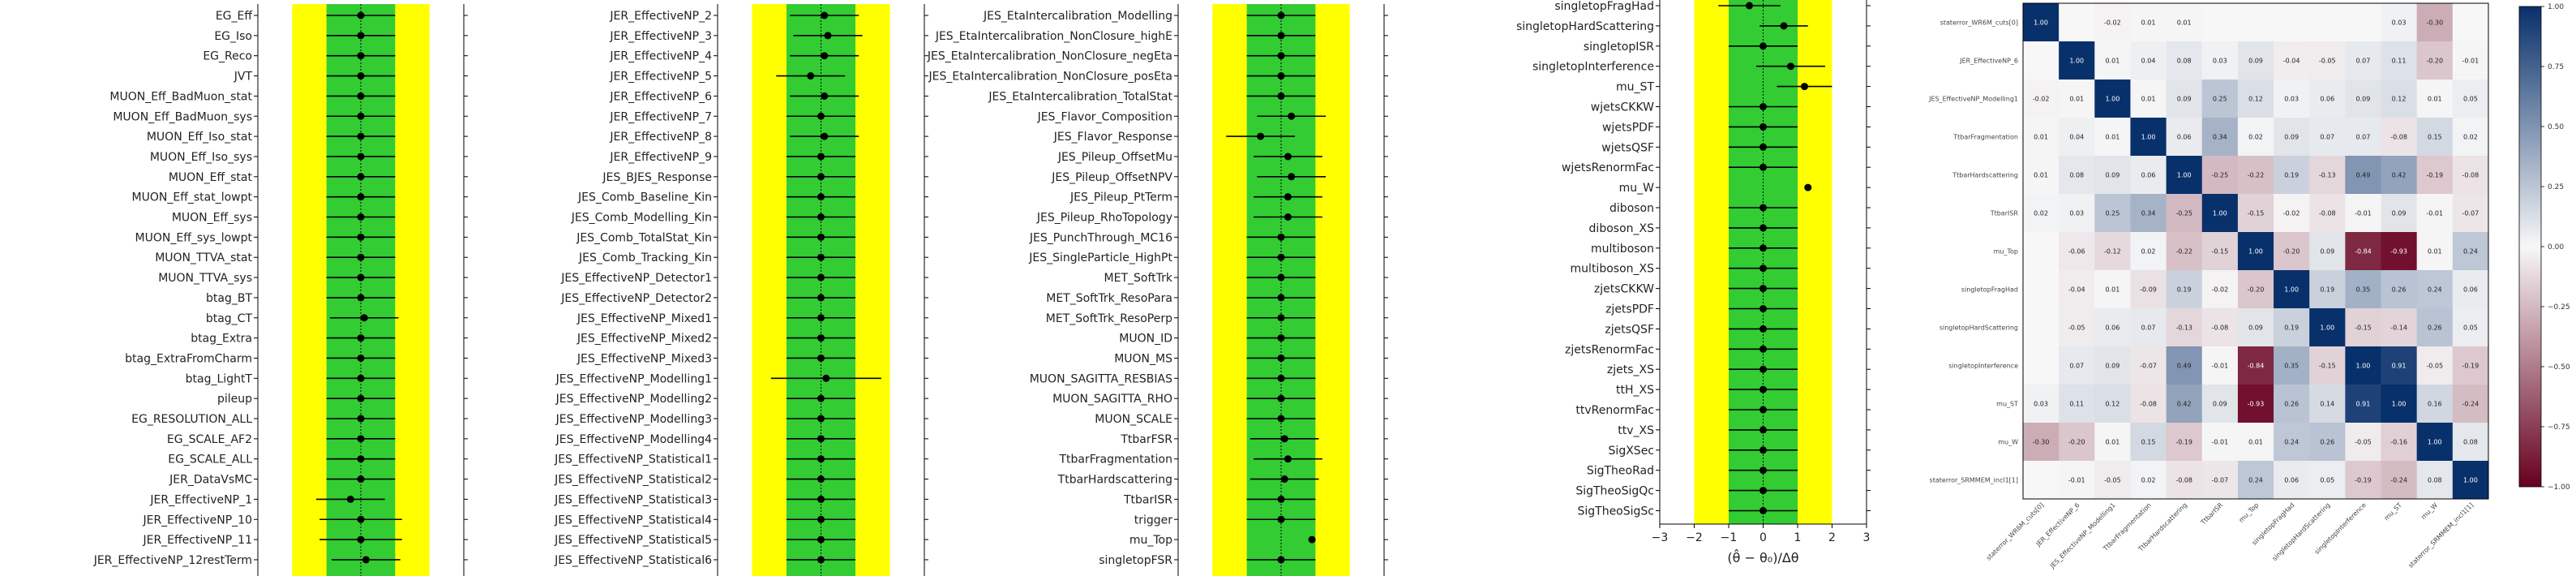 The width and height of the screenshot is (2576, 576). What do you see at coordinates (1145, 339) in the screenshot?
I see `tick-label: MUON_ID` at bounding box center [1145, 339].